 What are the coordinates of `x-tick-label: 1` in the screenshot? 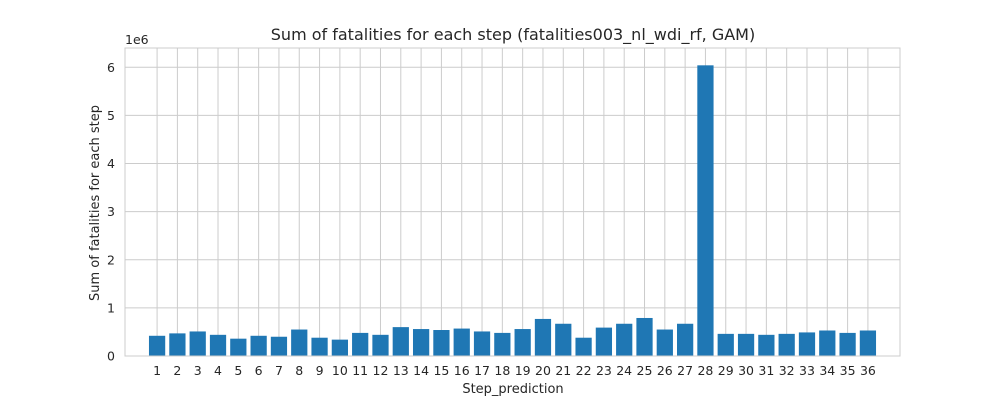 It's located at (157, 370).